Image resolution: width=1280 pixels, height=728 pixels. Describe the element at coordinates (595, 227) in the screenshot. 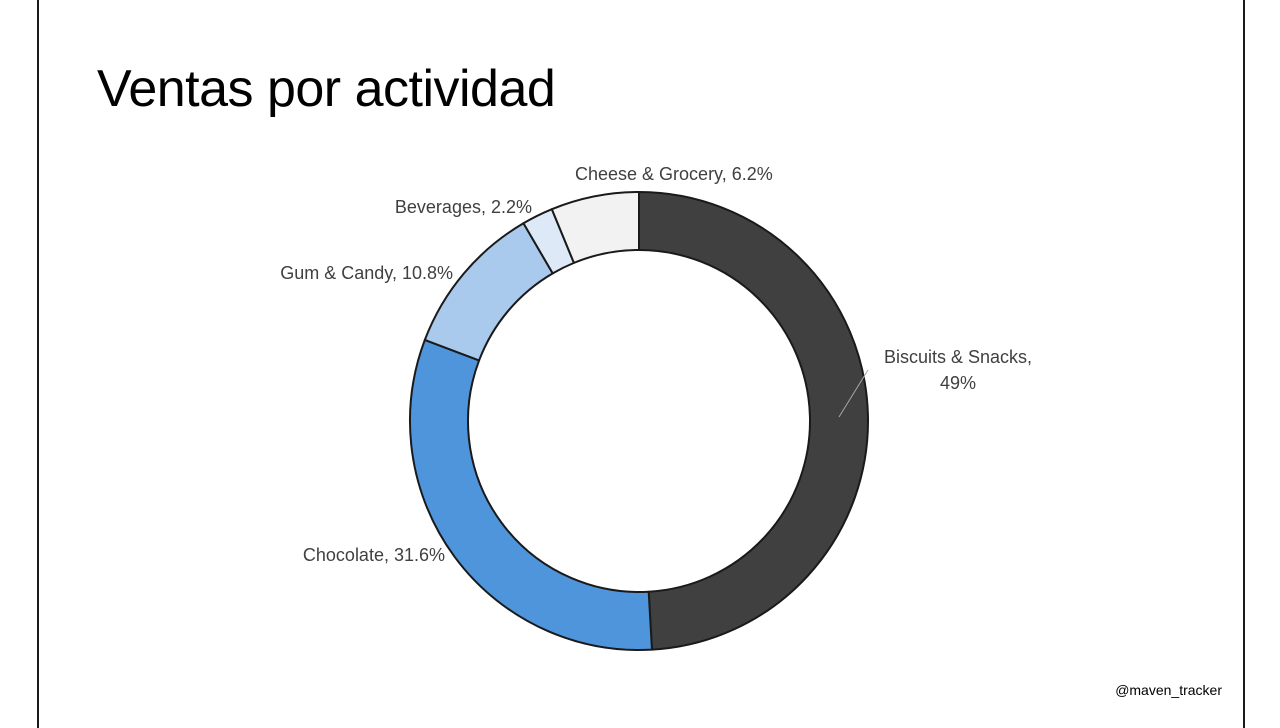

I see `slice-cheese-and-grocery` at that location.